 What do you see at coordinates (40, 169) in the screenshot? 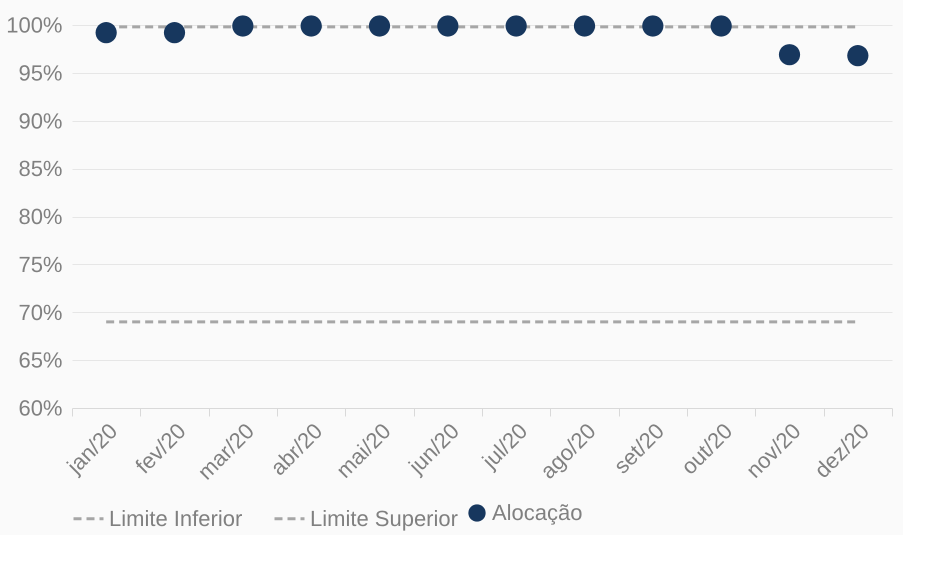
I see `y-tick-label: 85%` at bounding box center [40, 169].